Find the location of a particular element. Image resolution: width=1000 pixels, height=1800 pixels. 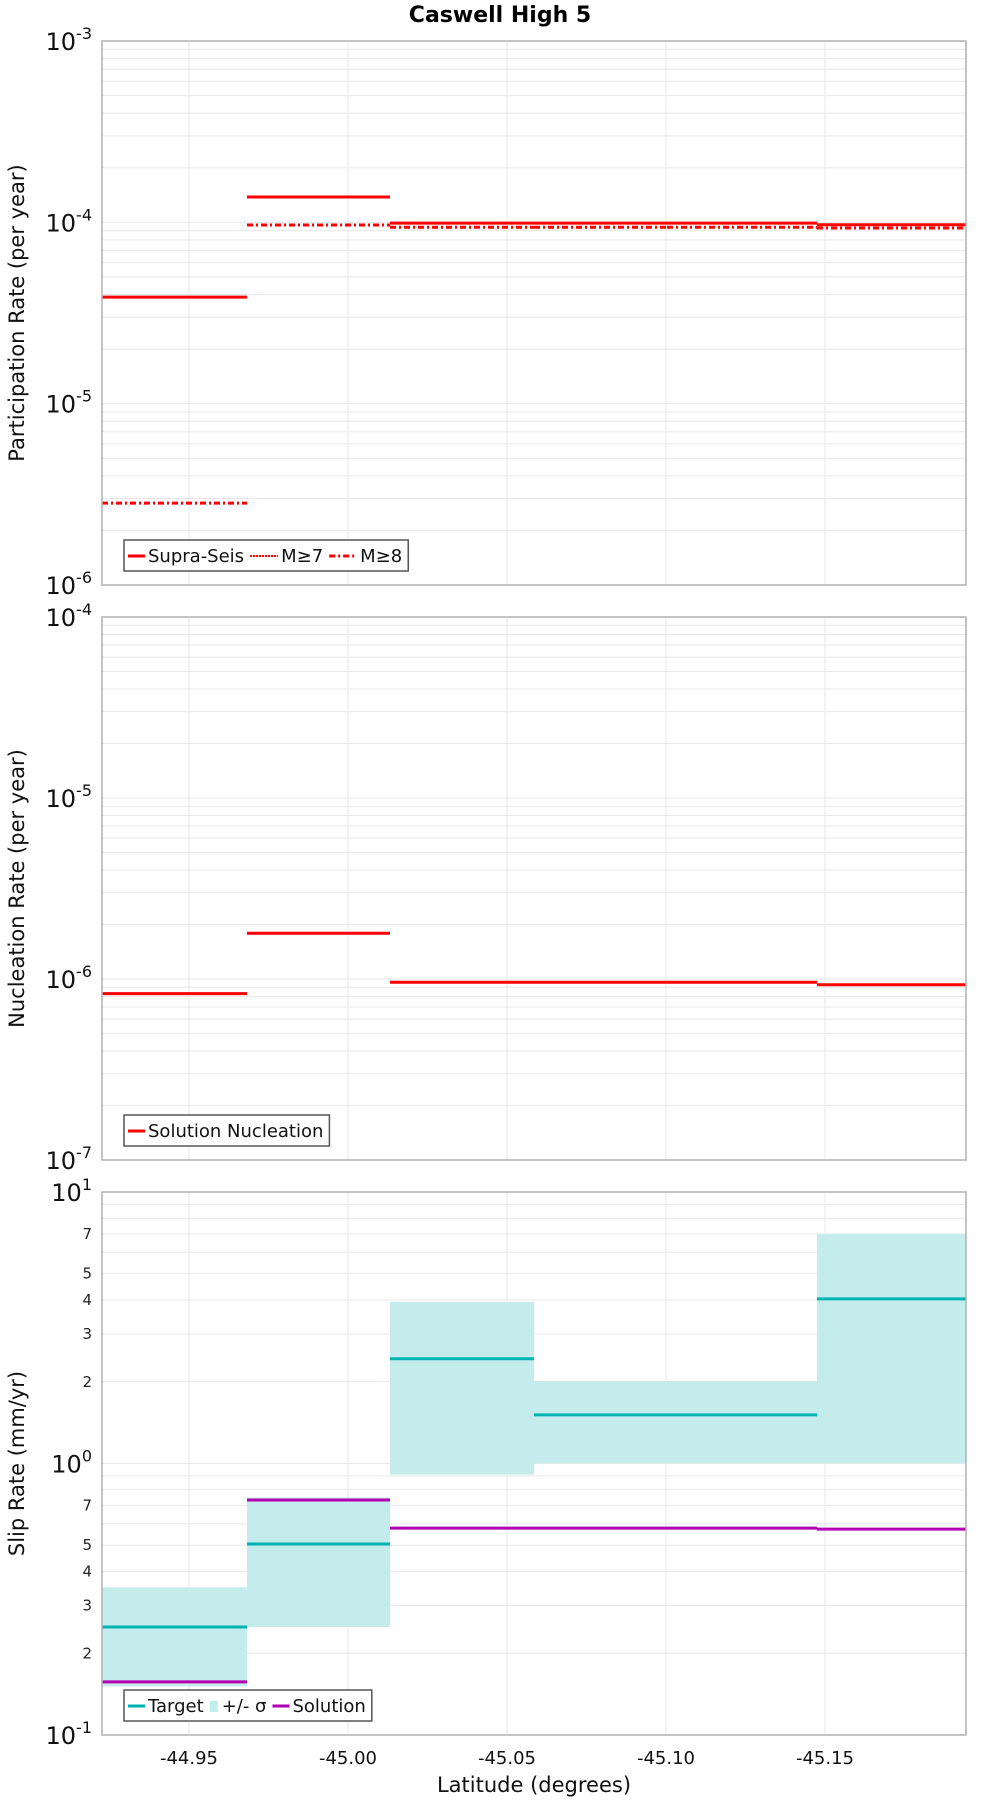

legend-label: Solution is located at coordinates (328, 1706).